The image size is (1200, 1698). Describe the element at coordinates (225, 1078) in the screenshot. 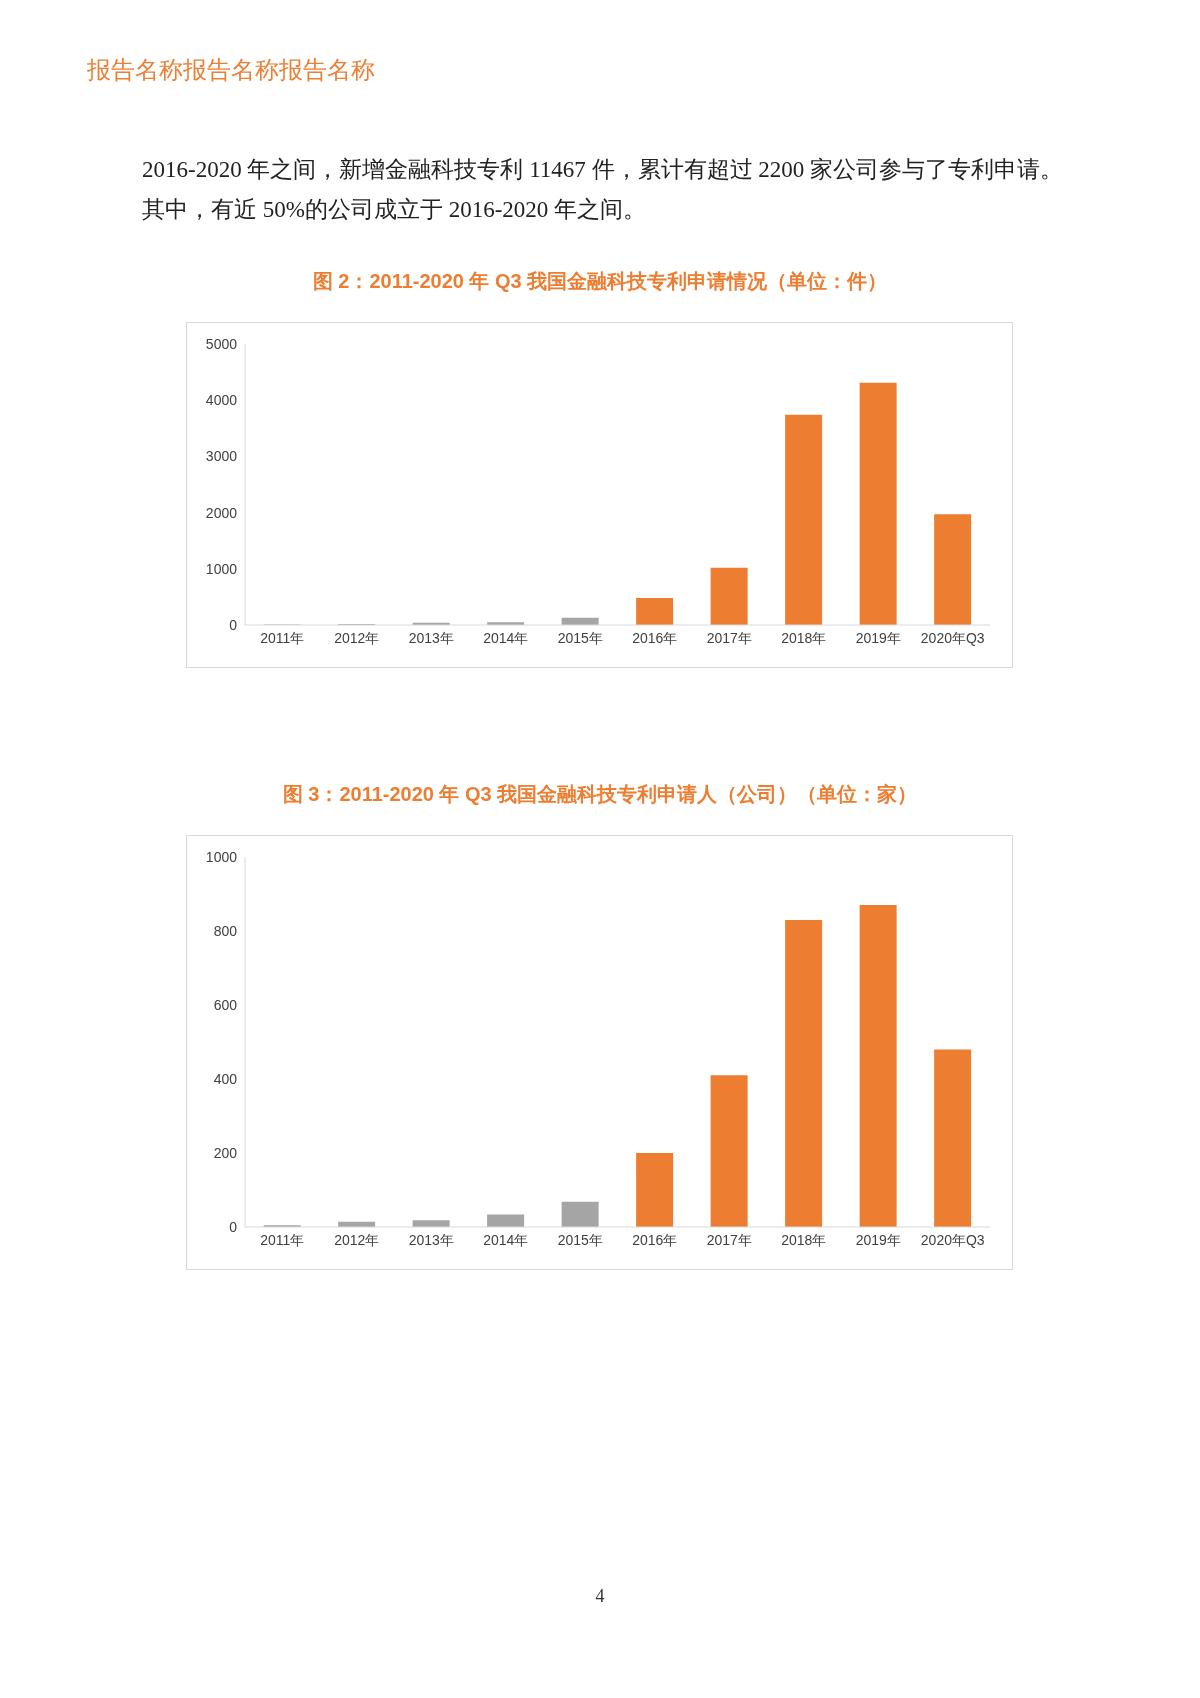

I see `y-tick-label: 400` at that location.